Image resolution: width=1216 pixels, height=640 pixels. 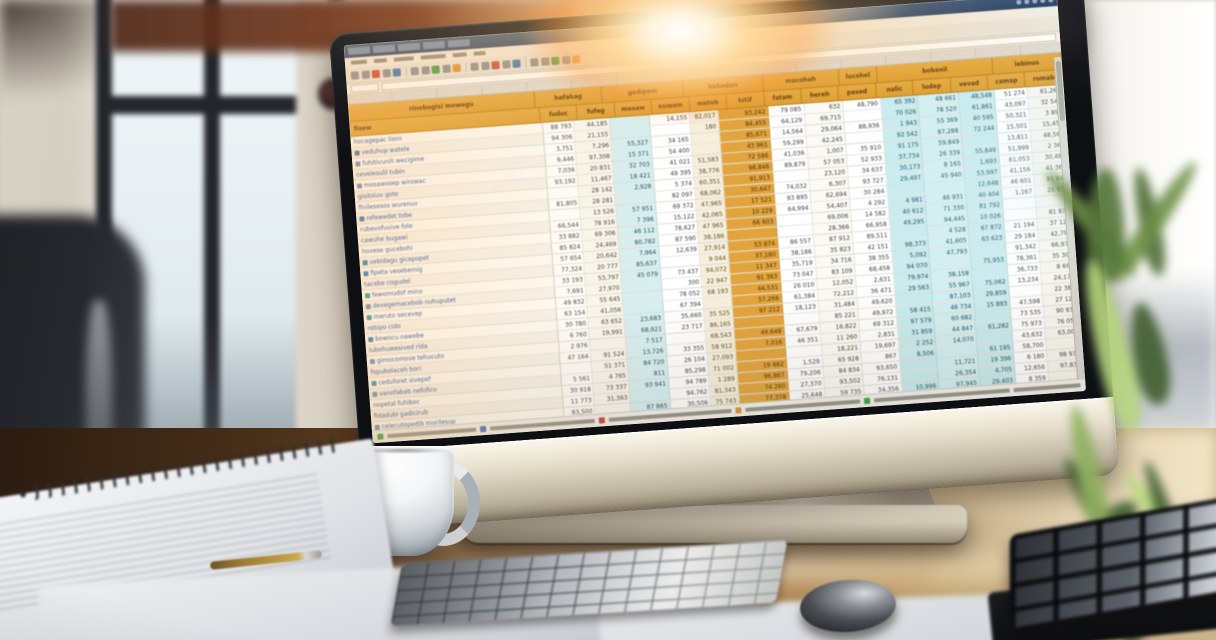 I want to click on status-text-right, so click(x=1047, y=387).